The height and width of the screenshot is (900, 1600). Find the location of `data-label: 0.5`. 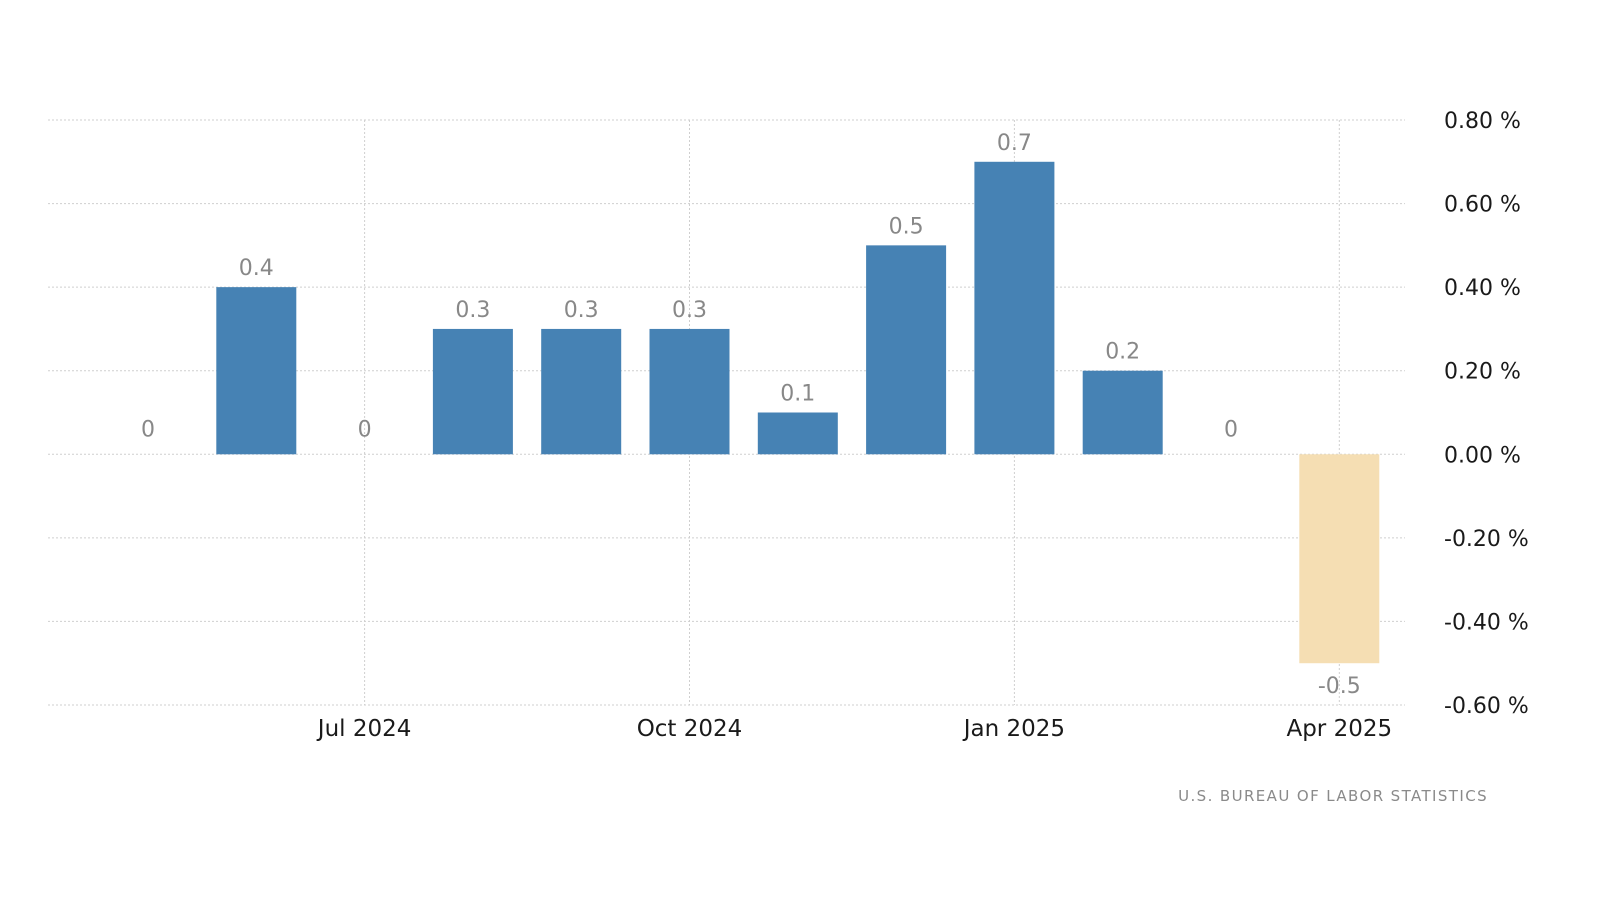

data-label: 0.5 is located at coordinates (906, 226).